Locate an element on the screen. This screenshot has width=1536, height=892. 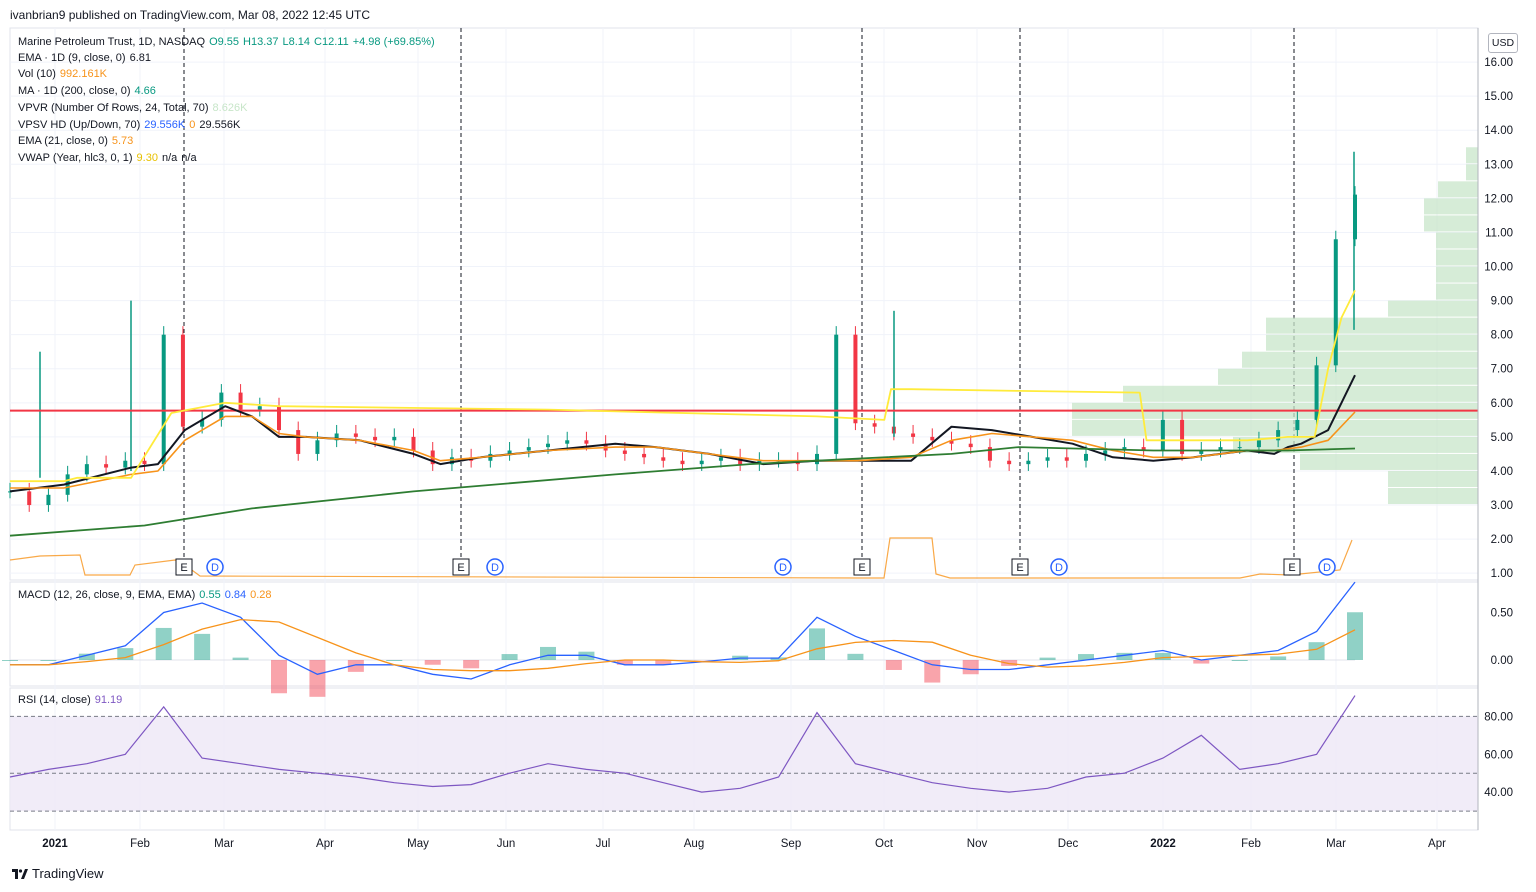
price-tick-label: 10.00 is located at coordinates (1498, 268).